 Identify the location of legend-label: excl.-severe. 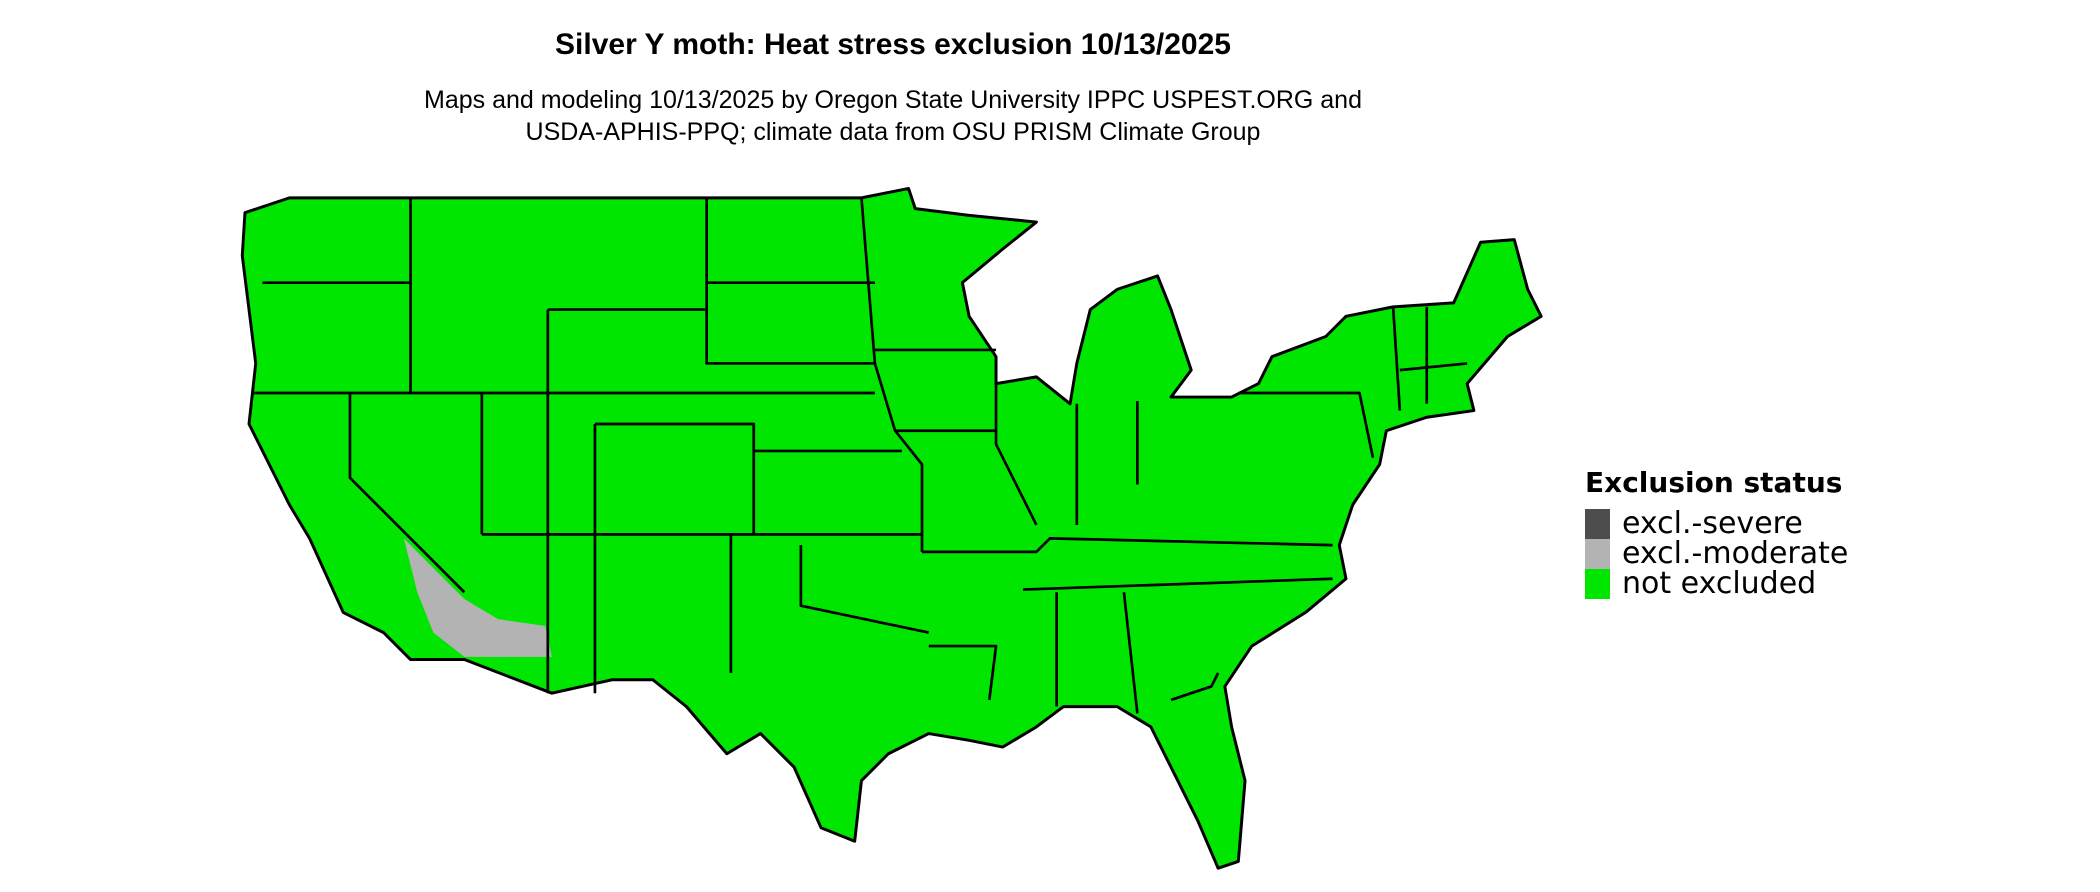
(1712, 523).